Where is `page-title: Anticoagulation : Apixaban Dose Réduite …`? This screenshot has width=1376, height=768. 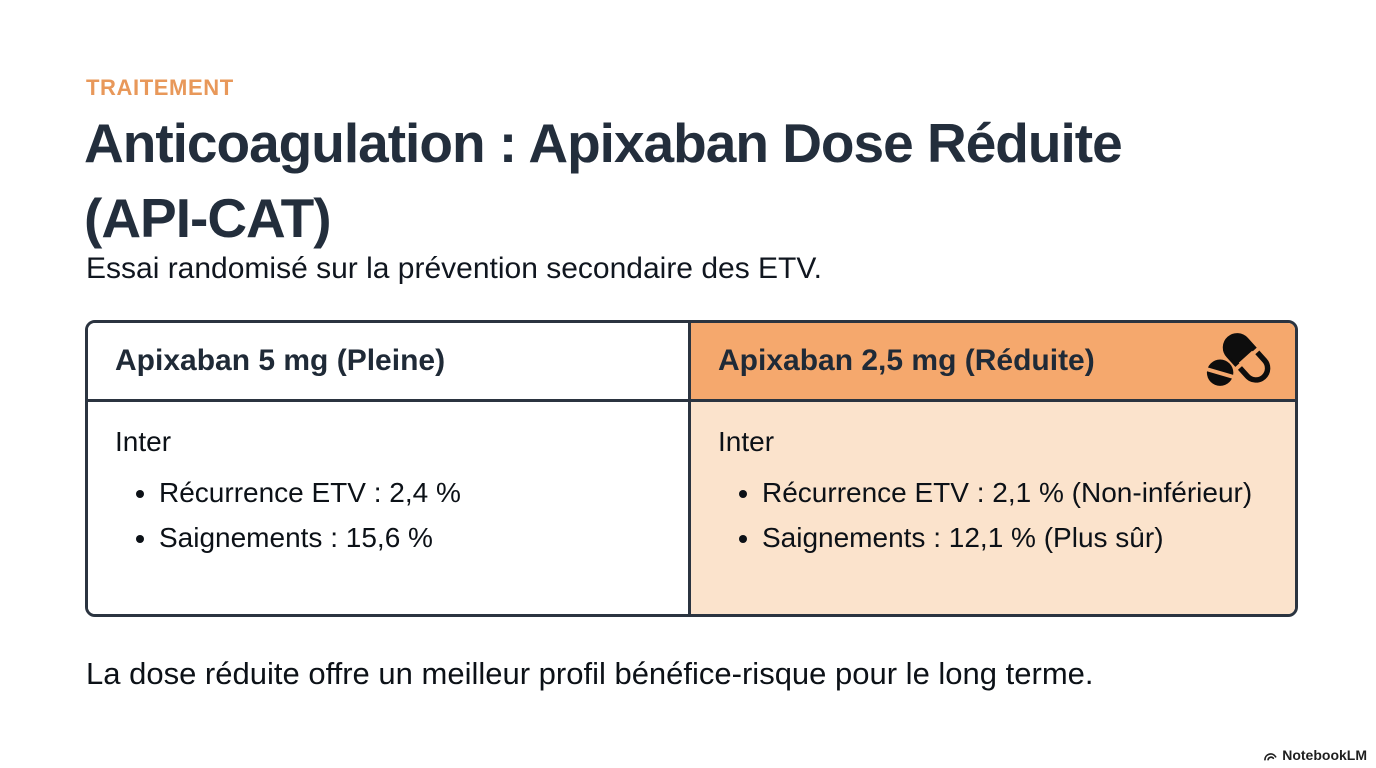
page-title: Anticoagulation : Apixaban Dose Réduite … is located at coordinates (603, 181).